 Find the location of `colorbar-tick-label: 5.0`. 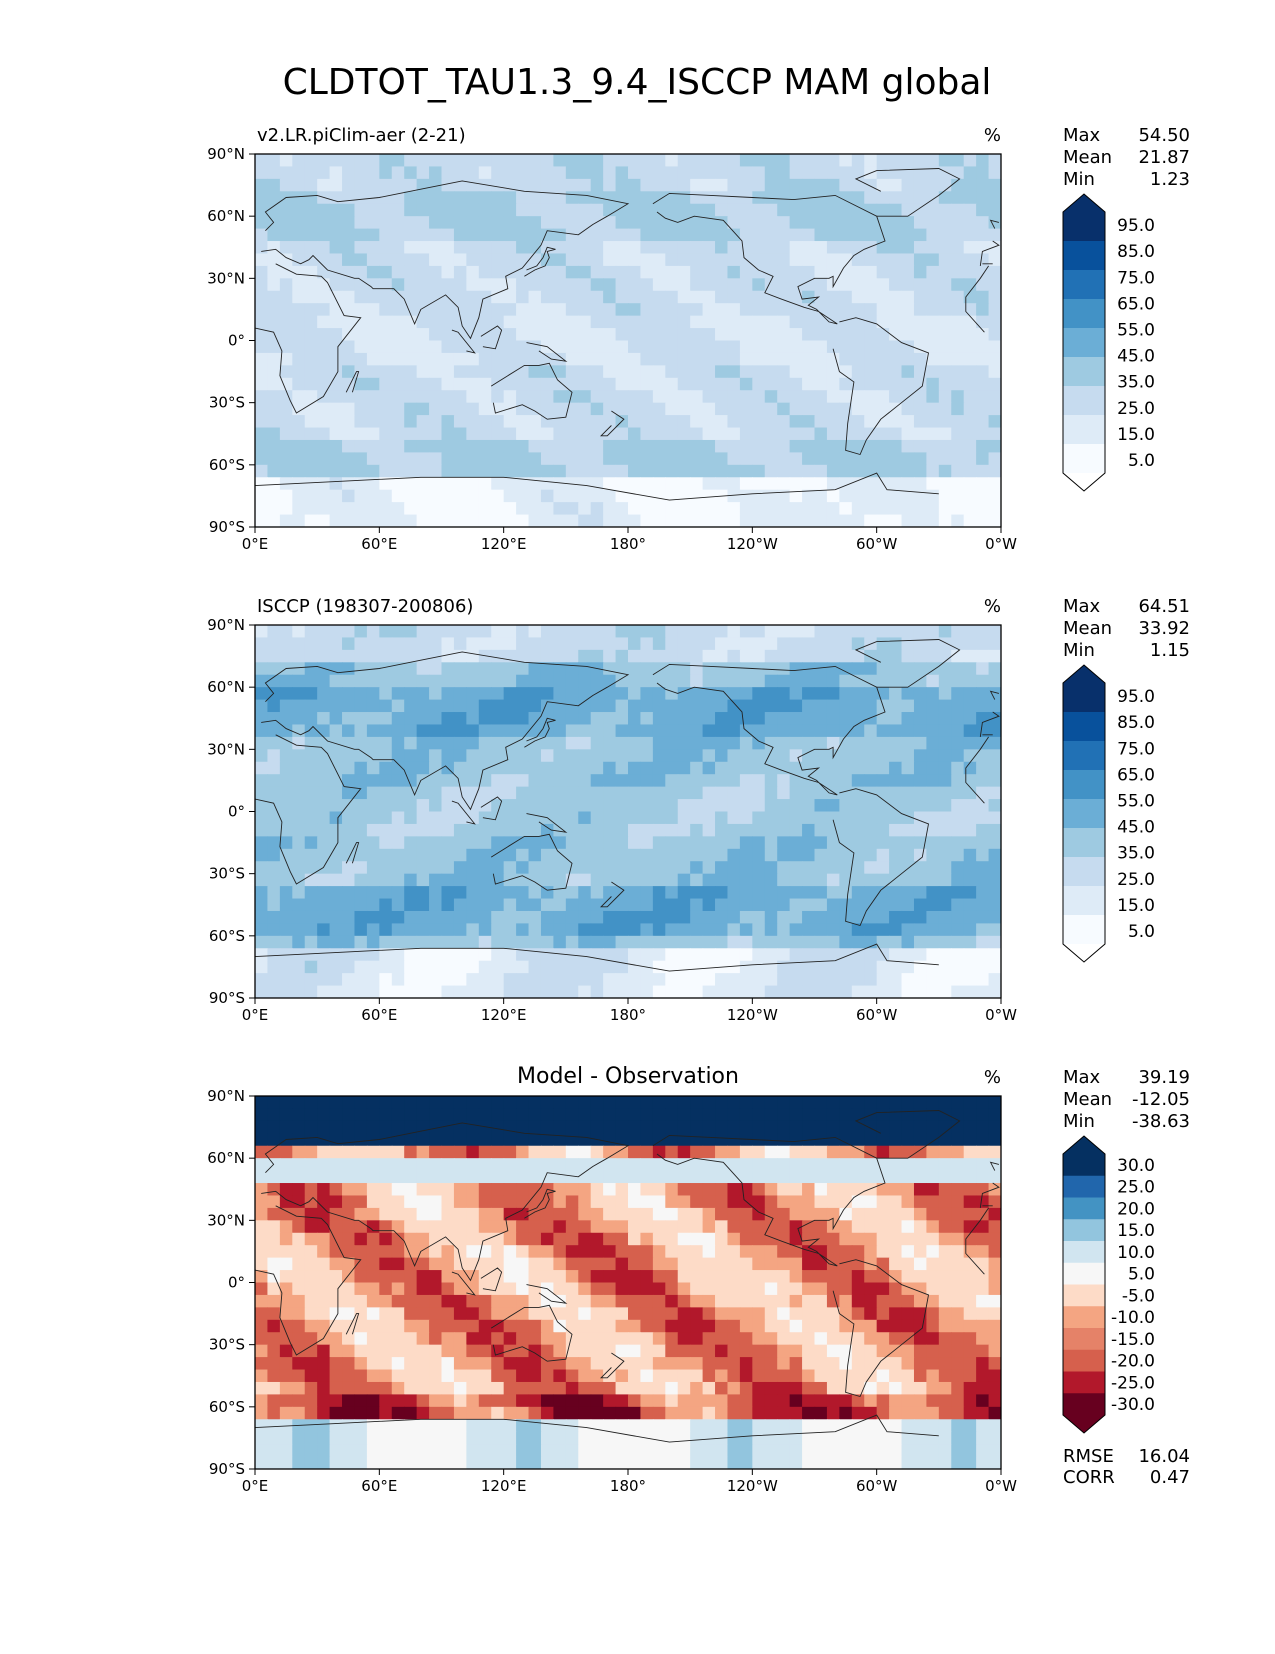

colorbar-tick-label: 5.0 is located at coordinates (1141, 932).